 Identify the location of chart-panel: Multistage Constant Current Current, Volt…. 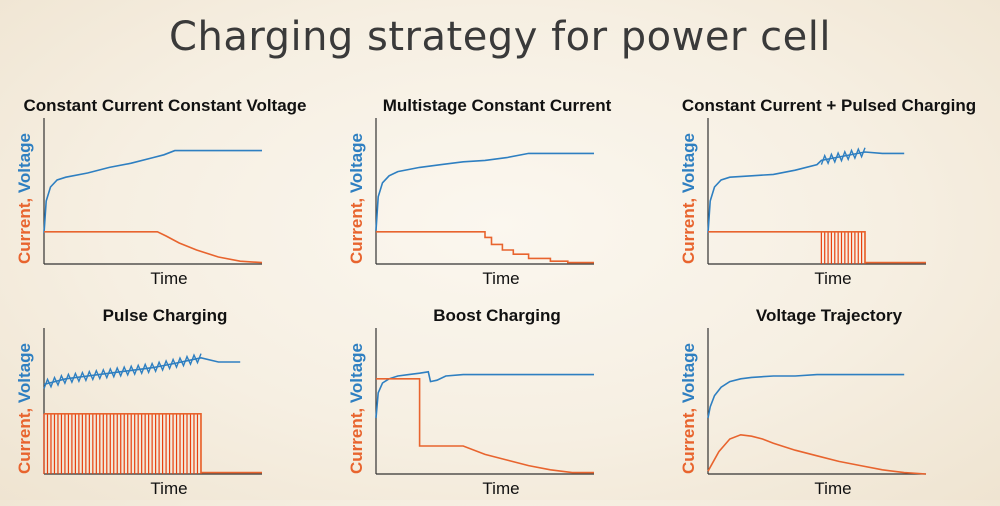
(497, 196).